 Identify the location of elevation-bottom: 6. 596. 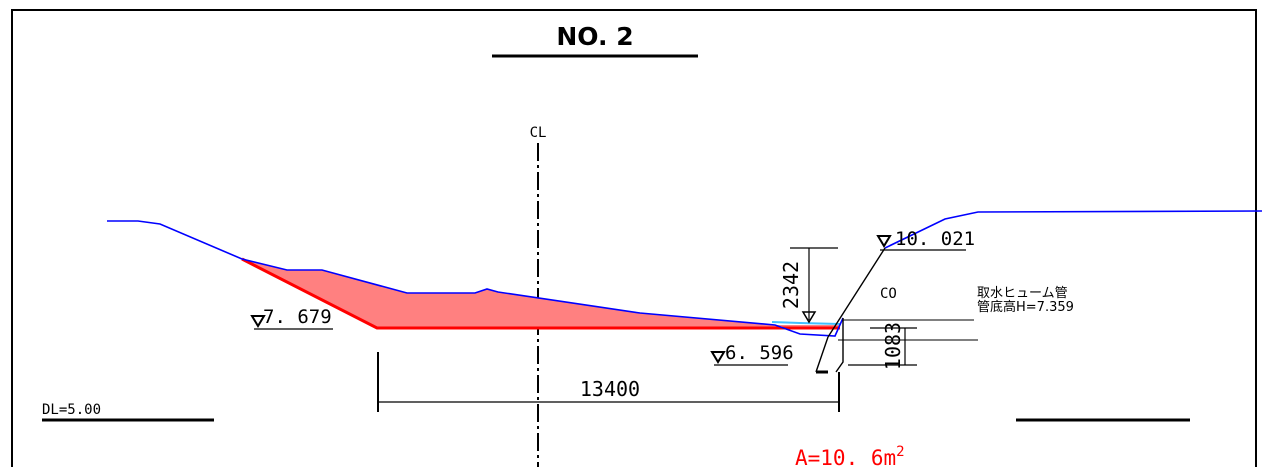
(752, 354).